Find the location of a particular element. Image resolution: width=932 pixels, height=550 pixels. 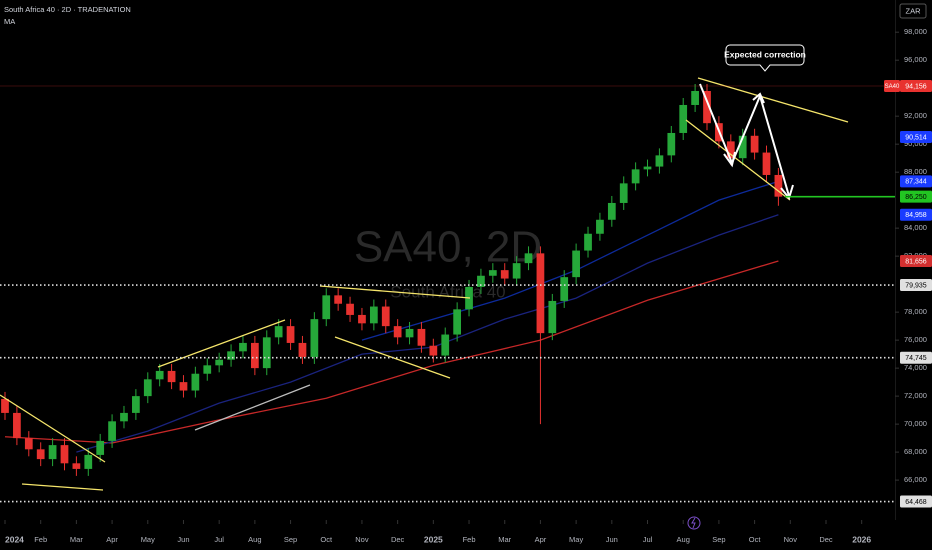

indicator-label: MA is located at coordinates (9, 21).